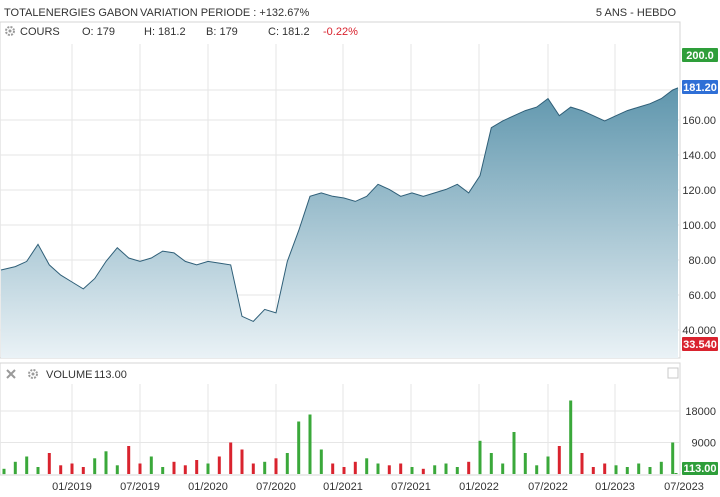  I want to click on header-title: TOTALENERGIES GABON, so click(71, 13).